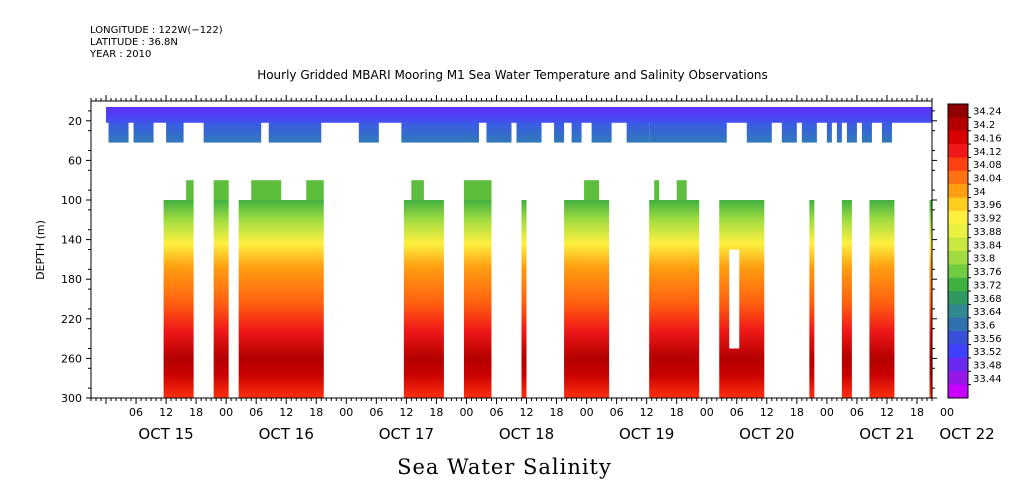 This screenshot has height=504, width=1009. Describe the element at coordinates (984, 259) in the screenshot. I see `colorbar-label: 33.8` at that location.